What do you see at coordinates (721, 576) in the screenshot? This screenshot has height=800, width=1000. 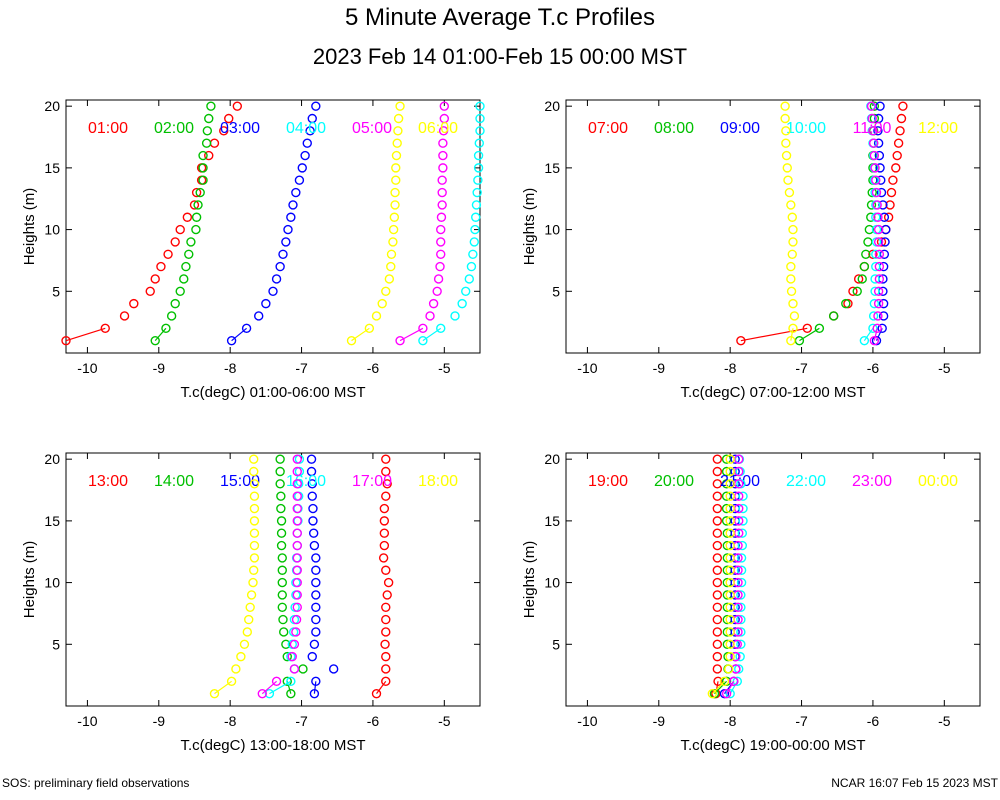 I see `series-2000` at bounding box center [721, 576].